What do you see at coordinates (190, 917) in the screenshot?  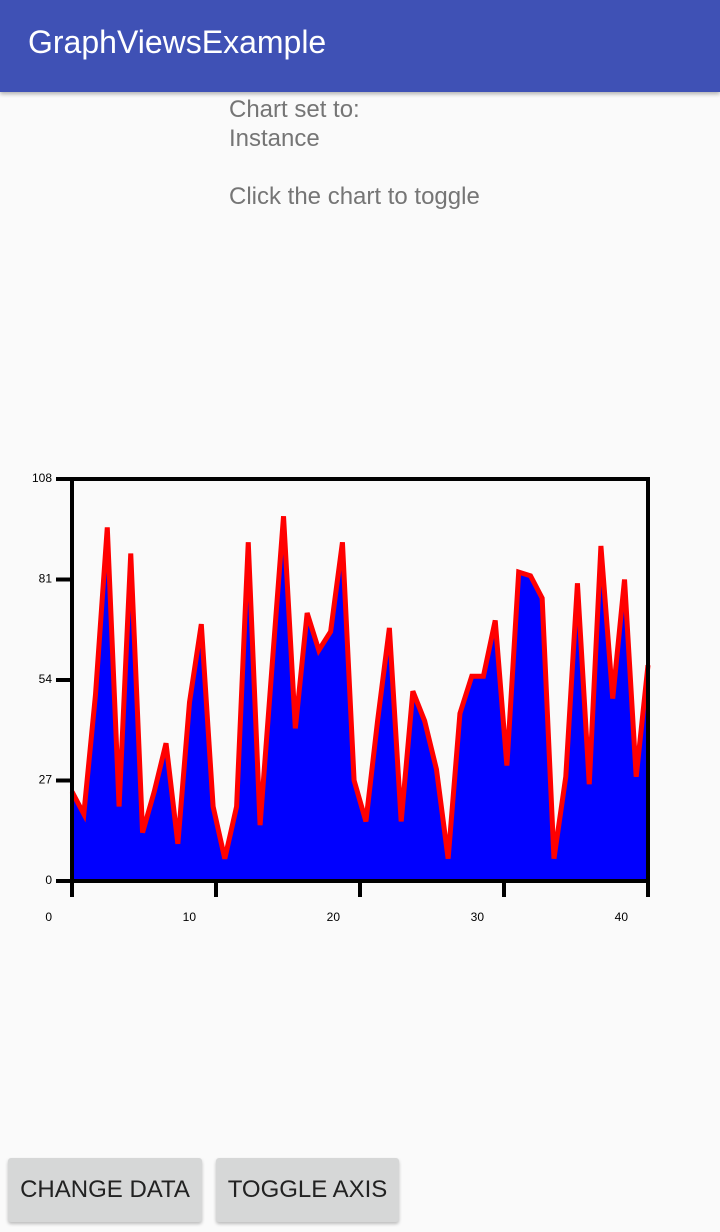 I see `x-tick-label: 10` at bounding box center [190, 917].